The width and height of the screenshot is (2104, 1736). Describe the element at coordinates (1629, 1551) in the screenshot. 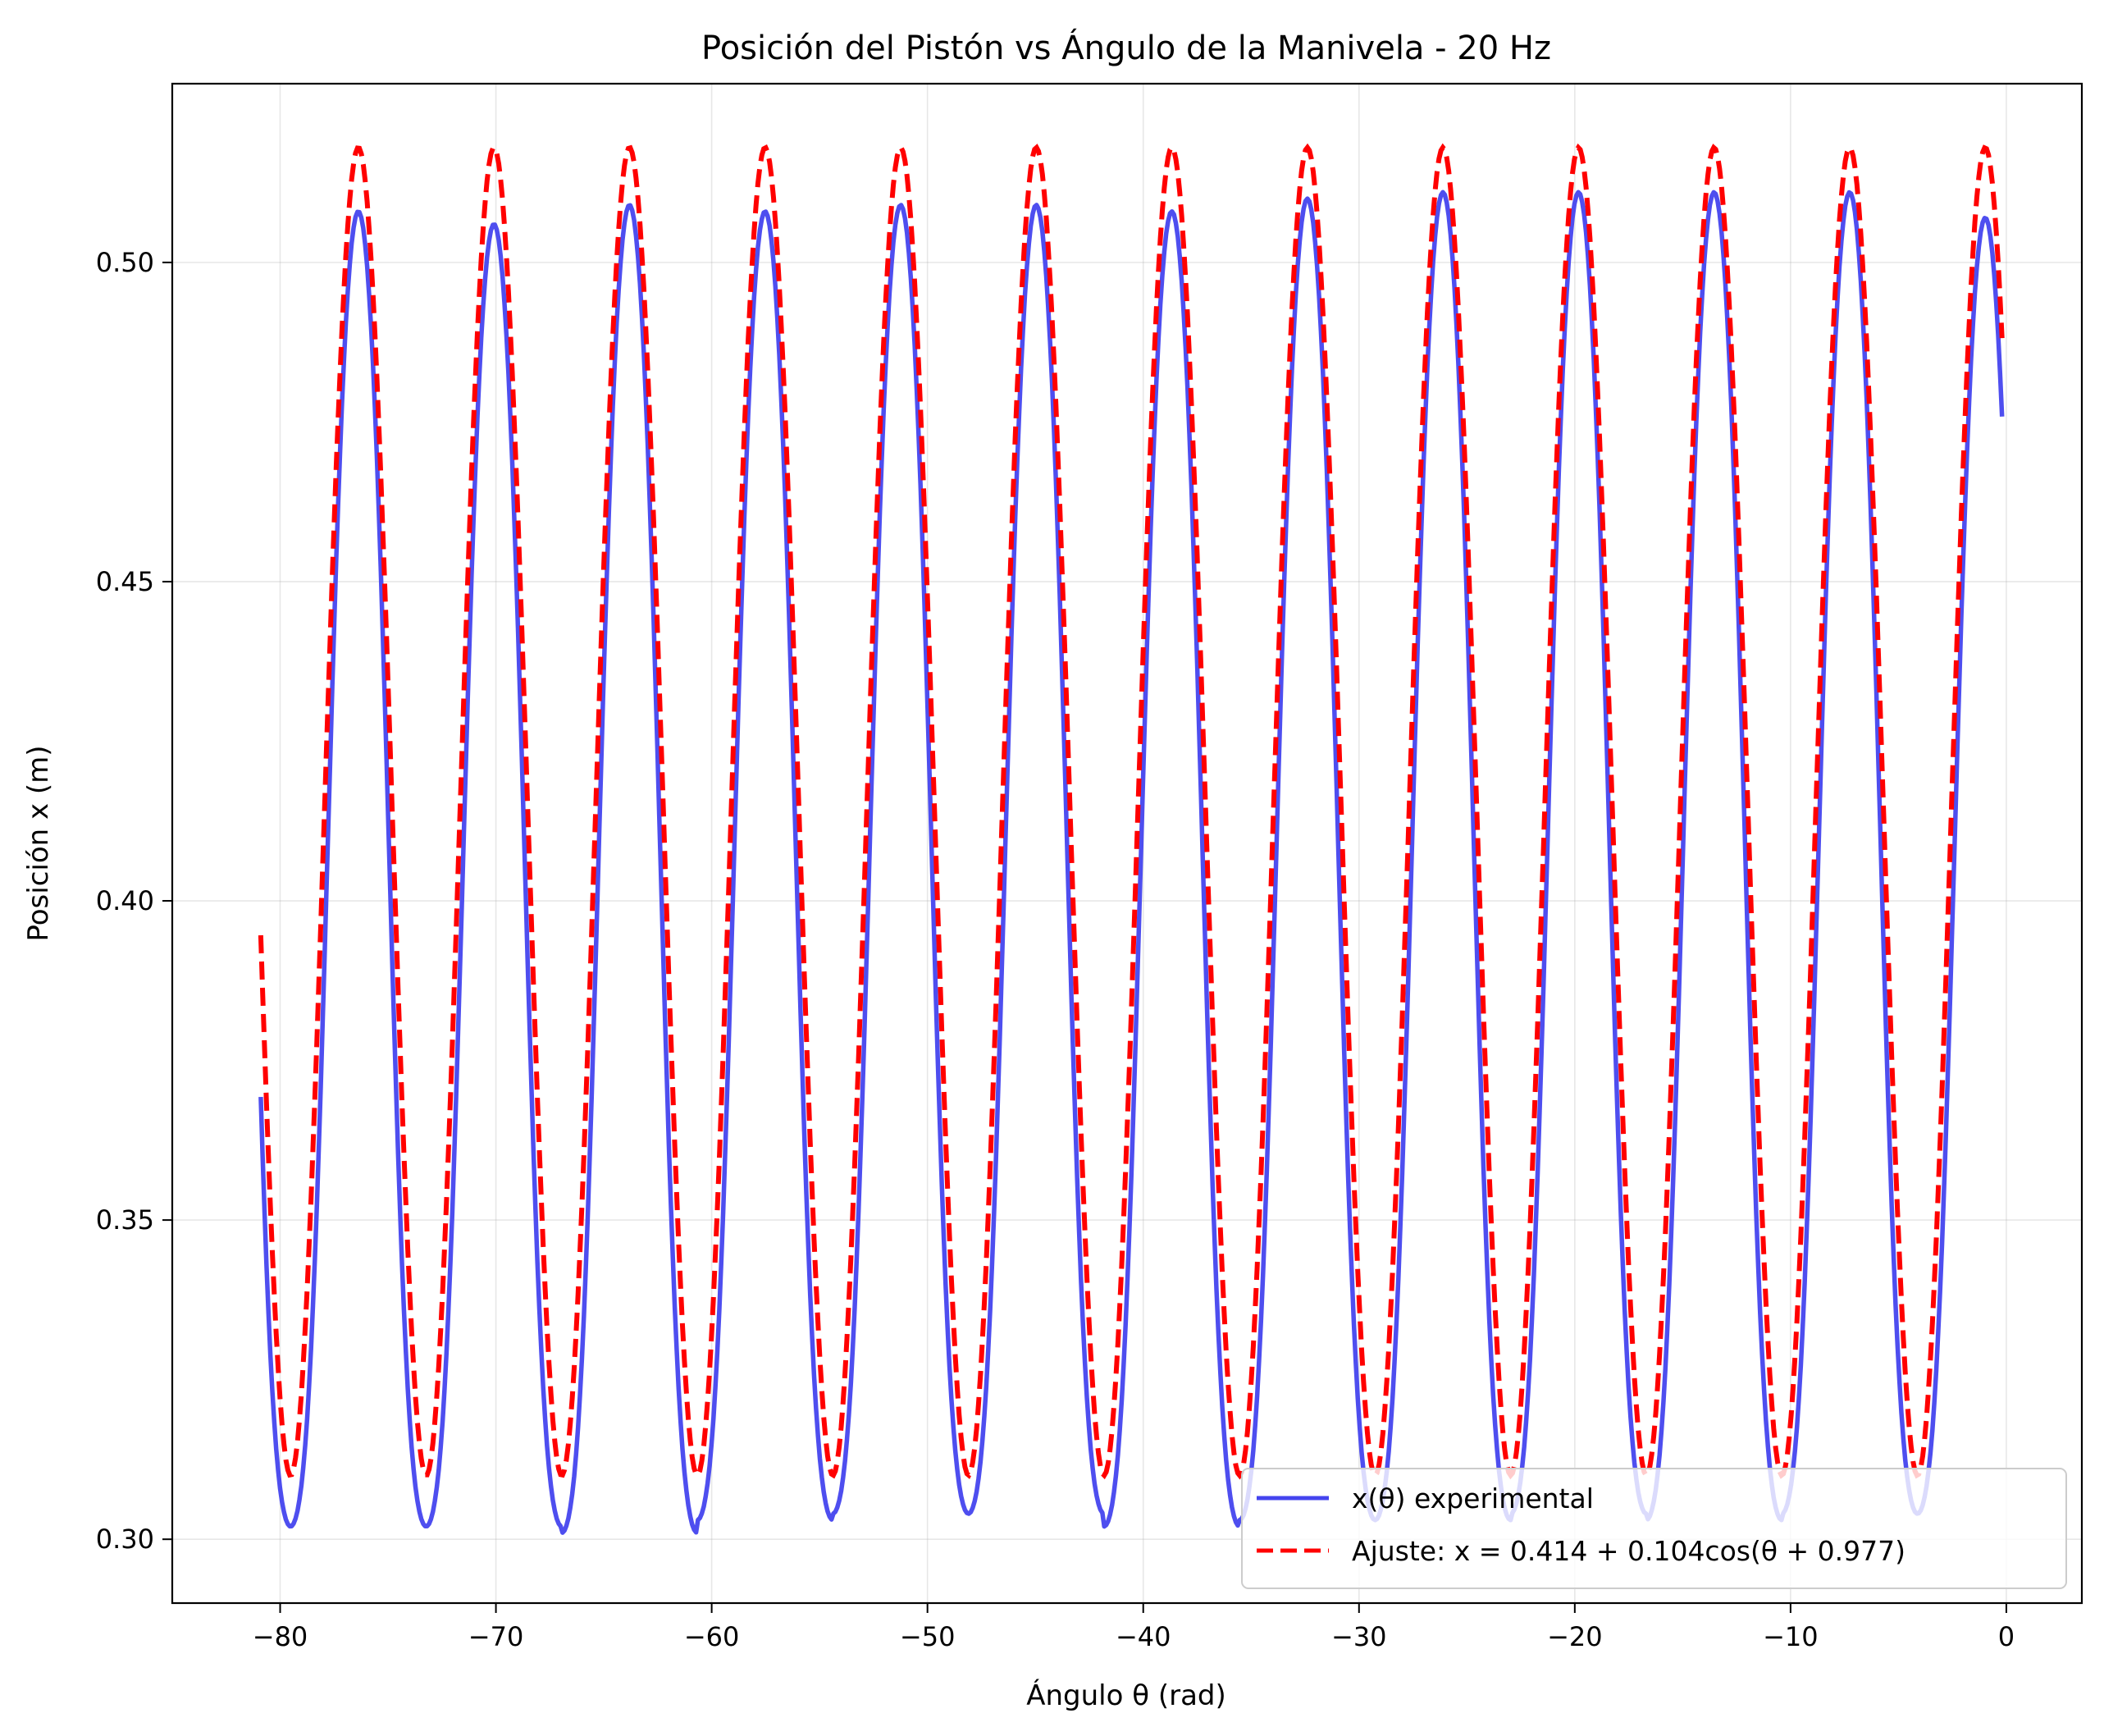

I see `legend-label-fit: Ajuste: x = 0.414 + 0.104cos(θ + 0.977)` at that location.